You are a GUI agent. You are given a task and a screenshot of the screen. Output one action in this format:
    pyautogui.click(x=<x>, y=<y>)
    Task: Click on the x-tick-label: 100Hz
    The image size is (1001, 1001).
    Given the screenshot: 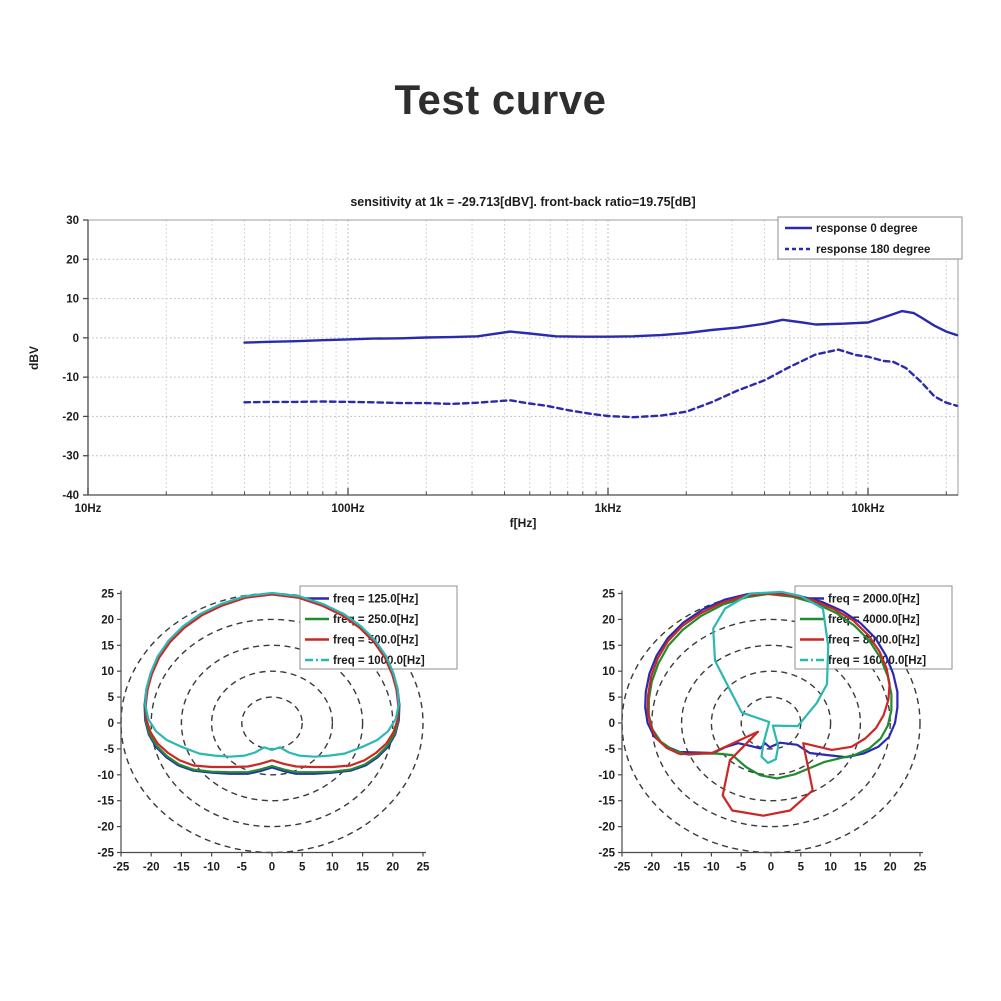 What is the action you would take?
    pyautogui.click(x=347, y=509)
    